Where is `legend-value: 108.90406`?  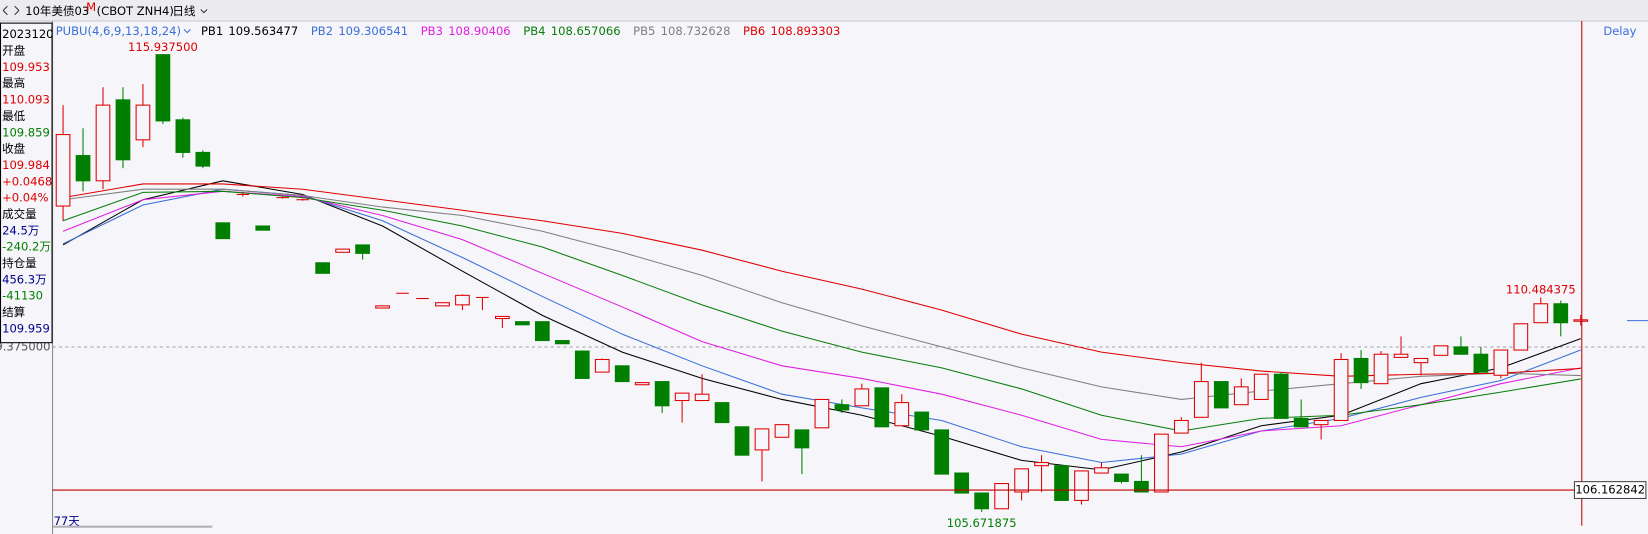 legend-value: 108.90406 is located at coordinates (479, 31).